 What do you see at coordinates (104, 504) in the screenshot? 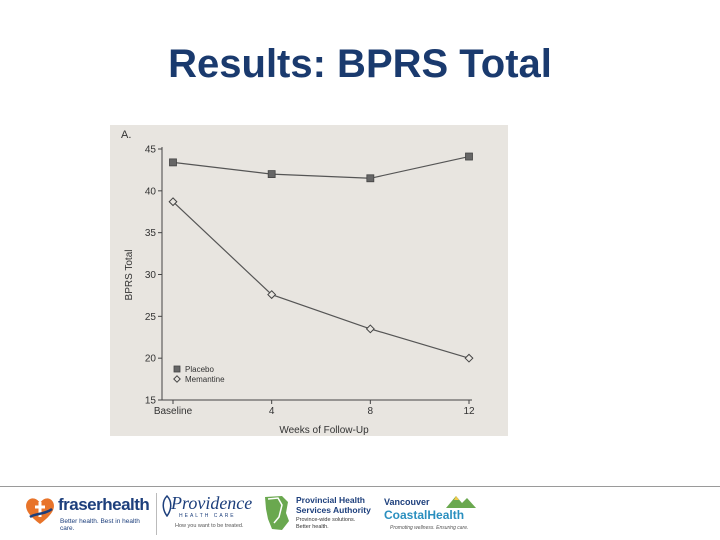
I see `fraser-health-name: fraserhealth` at bounding box center [104, 504].